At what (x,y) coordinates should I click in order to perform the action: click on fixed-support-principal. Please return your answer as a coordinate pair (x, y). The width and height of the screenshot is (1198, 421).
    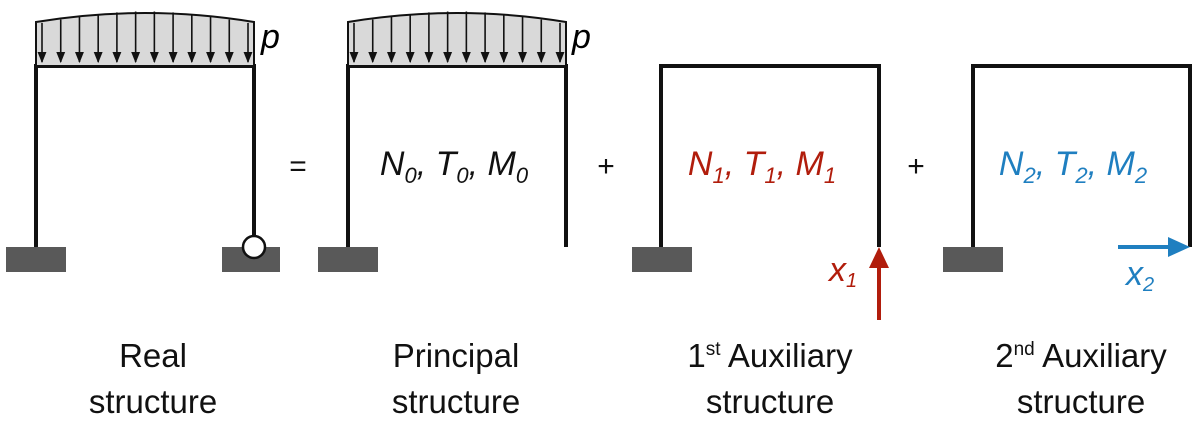
    Looking at the image, I should click on (348, 259).